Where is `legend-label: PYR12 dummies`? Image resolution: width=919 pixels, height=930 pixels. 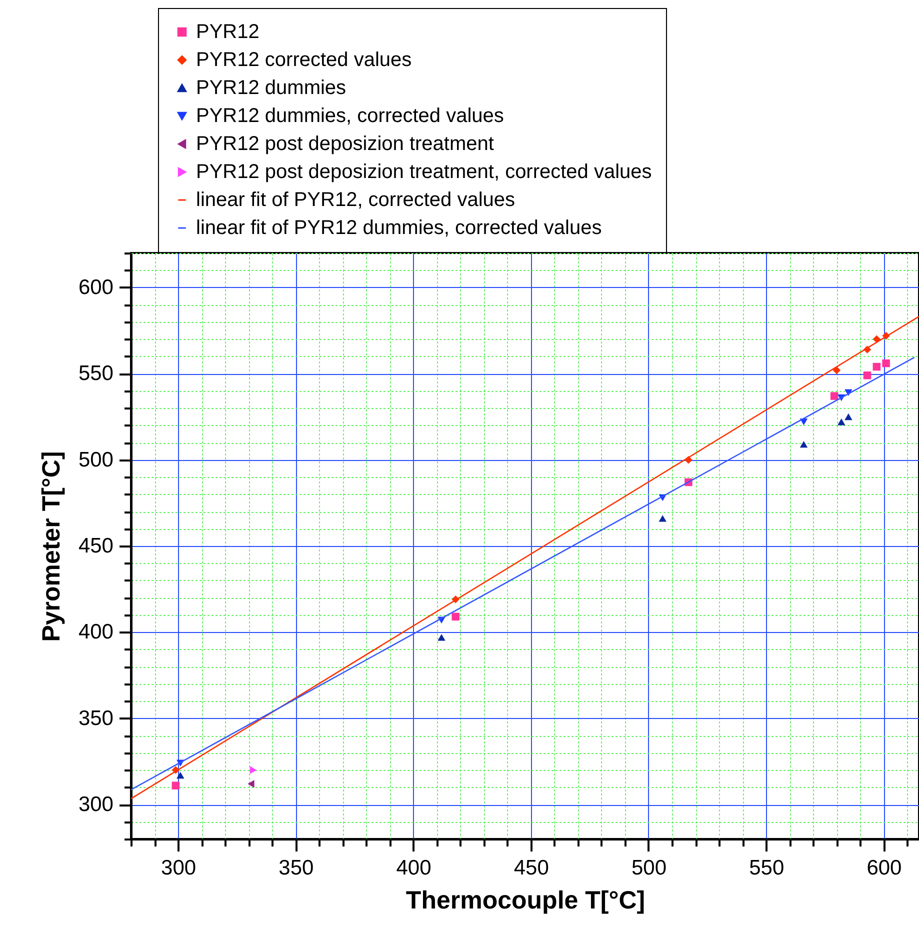
legend-label: PYR12 dummies is located at coordinates (271, 88).